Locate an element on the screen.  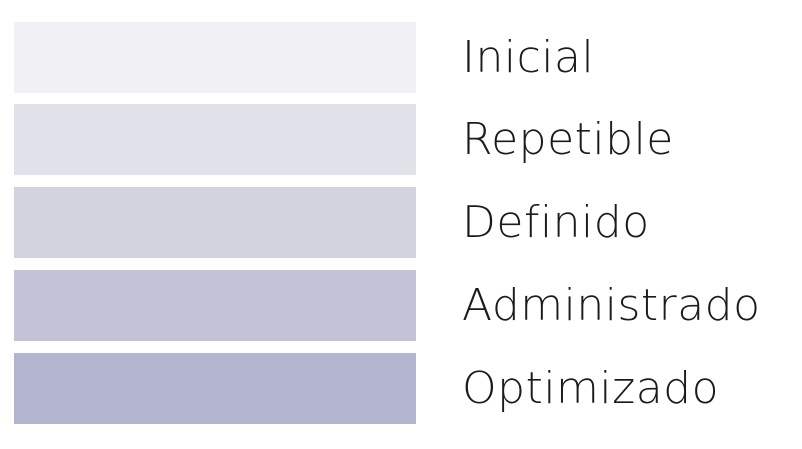
level-bar-repetible is located at coordinates (215, 139).